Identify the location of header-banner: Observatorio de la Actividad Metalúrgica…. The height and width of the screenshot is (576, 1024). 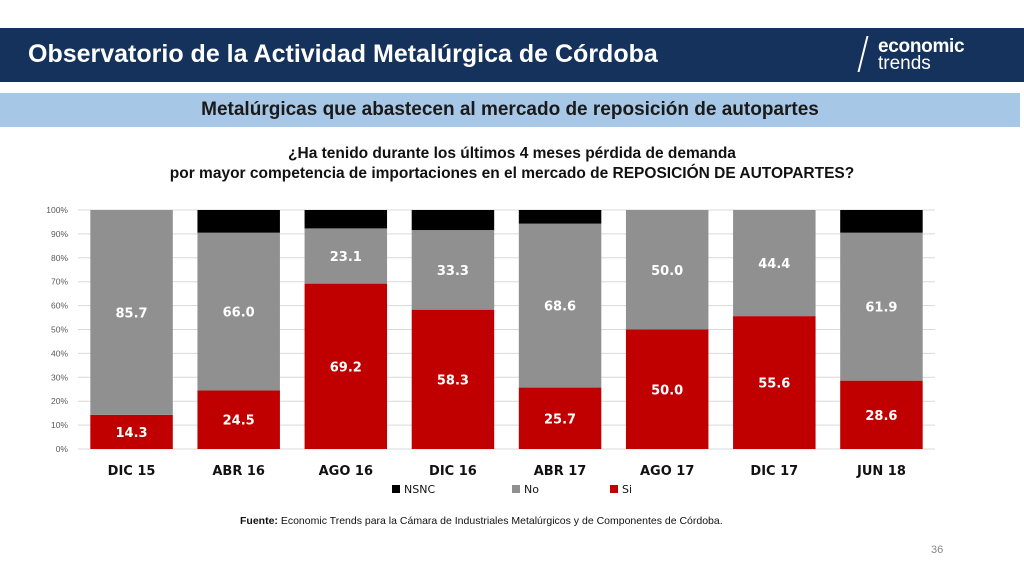
(512, 55).